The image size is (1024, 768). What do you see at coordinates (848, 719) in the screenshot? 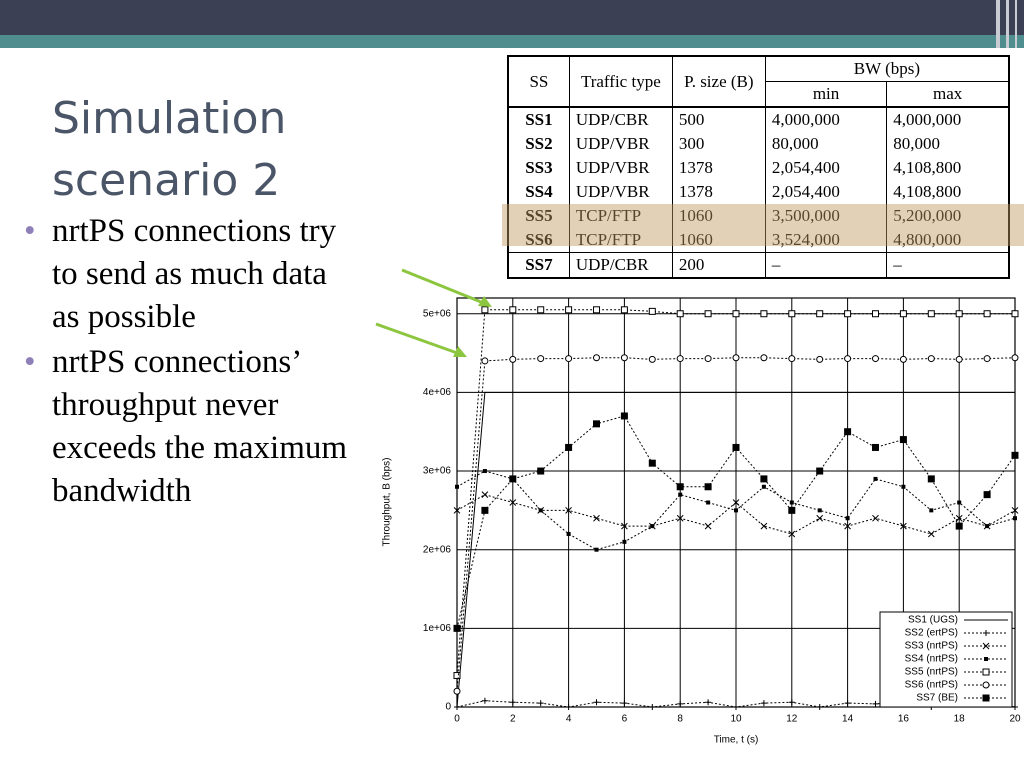
I see `x-tick-label: 14` at bounding box center [848, 719].